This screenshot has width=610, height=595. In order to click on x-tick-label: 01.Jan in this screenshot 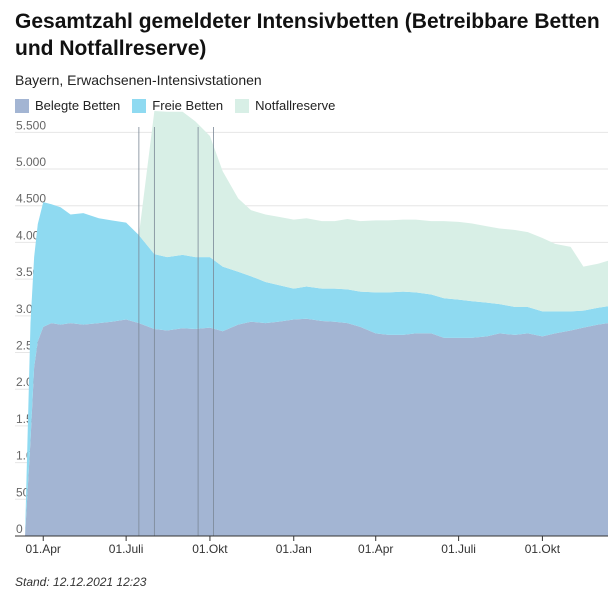, I will do `click(294, 549)`.